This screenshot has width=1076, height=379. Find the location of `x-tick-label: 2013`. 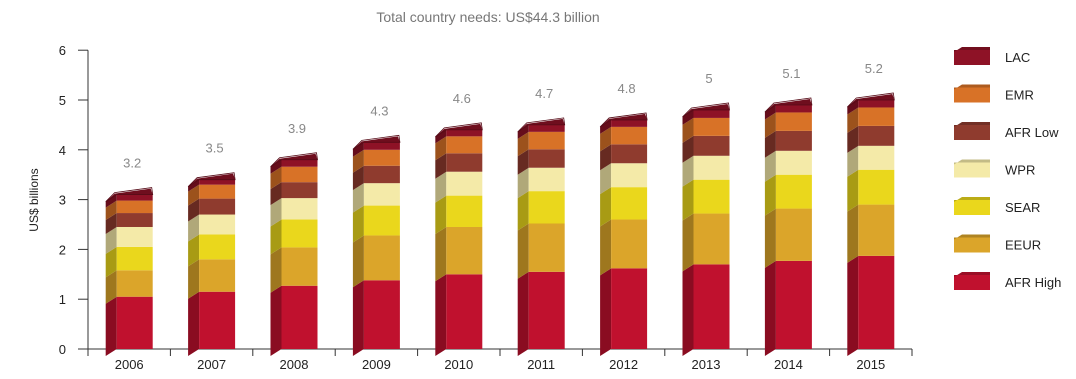

x-tick-label: 2013 is located at coordinates (706, 364).